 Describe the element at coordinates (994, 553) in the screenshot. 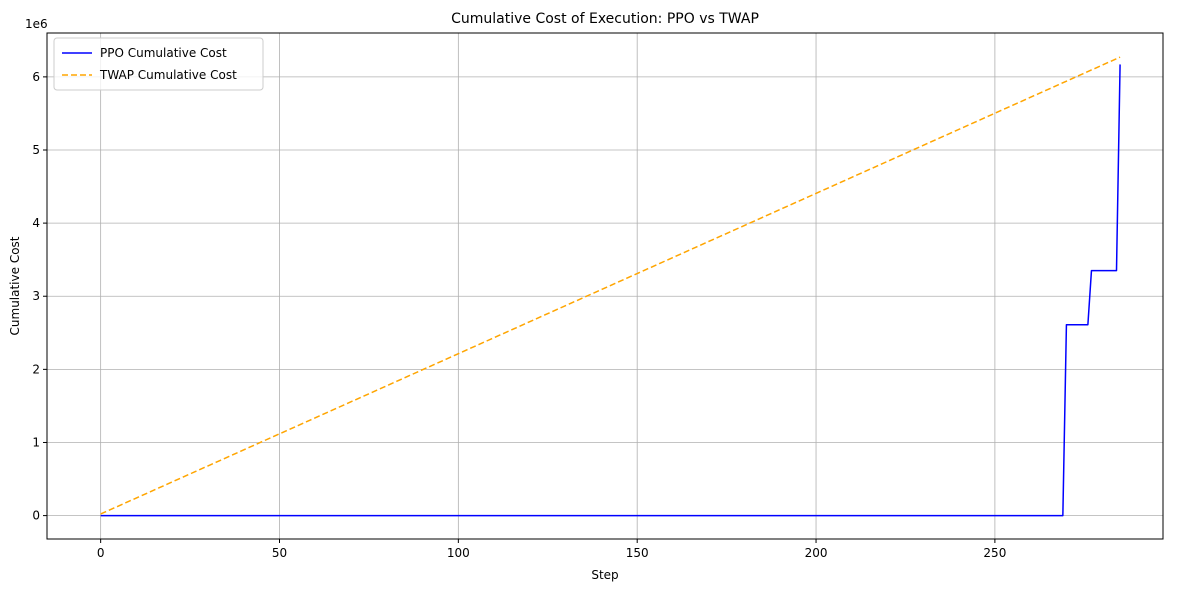

I see `x-tick-label: 250` at that location.